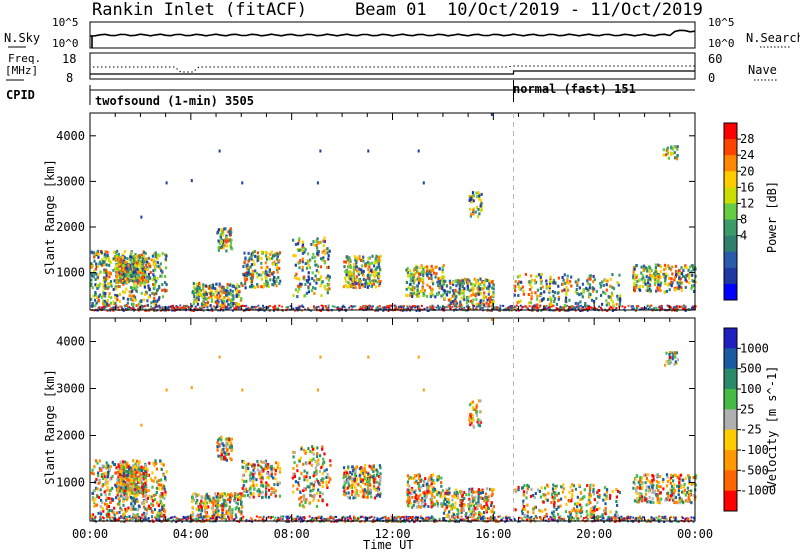 Image resolution: width=800 pixels, height=554 pixels. I want to click on power-cbar-tick-label: 20, so click(747, 171).